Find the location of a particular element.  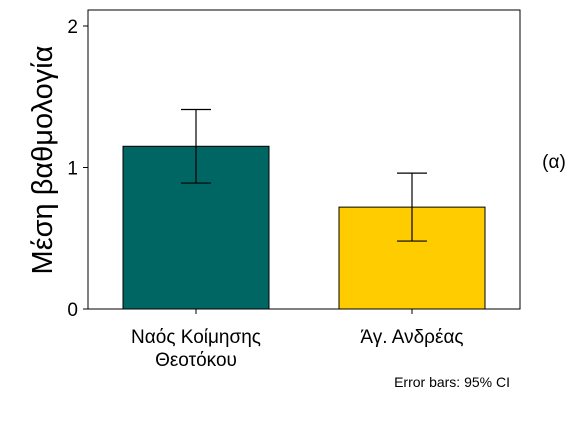

x-tick-label: Θεοτόκου is located at coordinates (196, 360).